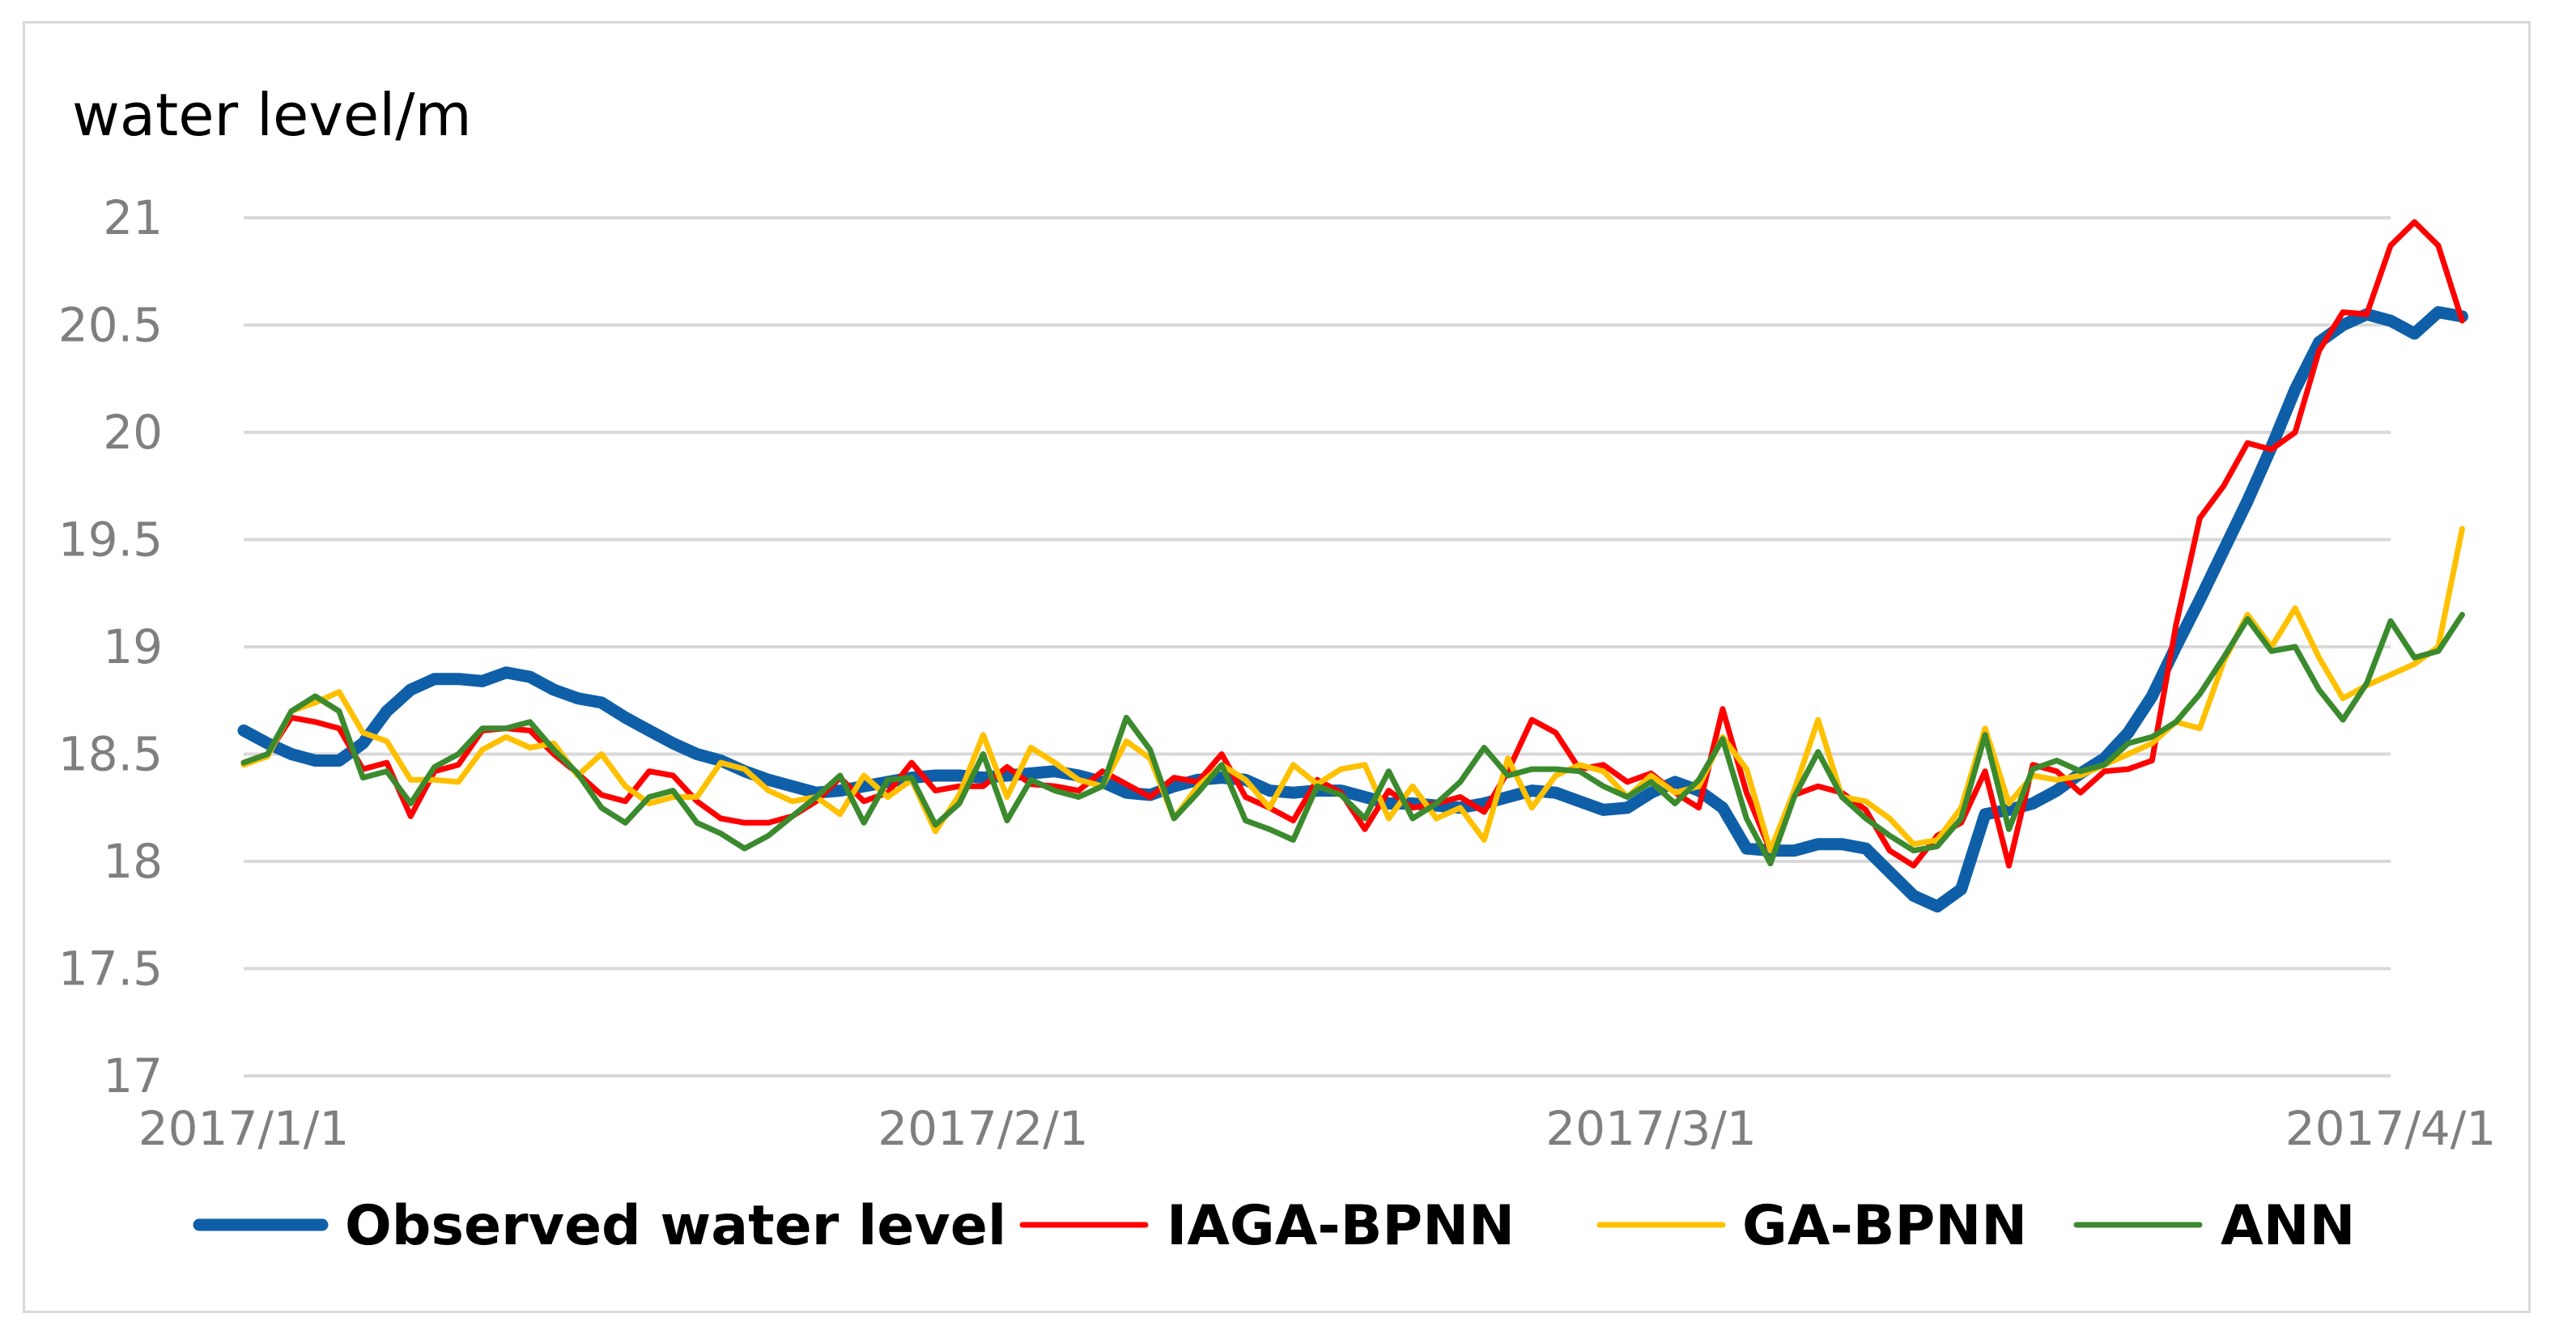 This screenshot has height=1339, width=2576. Describe the element at coordinates (133, 646) in the screenshot. I see `y-tick-label: 19` at that location.